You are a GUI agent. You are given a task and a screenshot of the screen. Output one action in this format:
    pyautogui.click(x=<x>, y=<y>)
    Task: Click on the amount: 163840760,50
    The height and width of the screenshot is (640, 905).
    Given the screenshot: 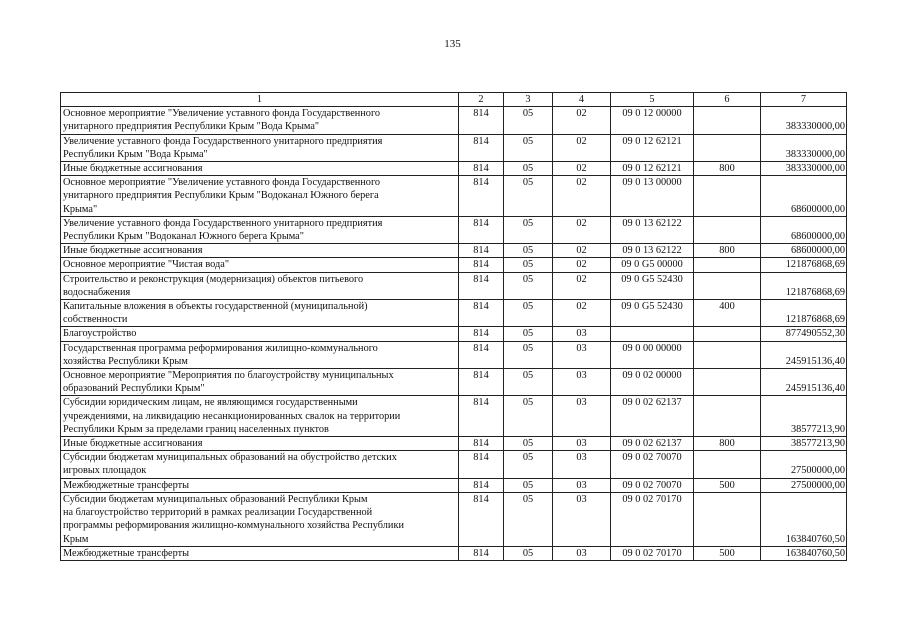 What is the action you would take?
    pyautogui.click(x=803, y=519)
    